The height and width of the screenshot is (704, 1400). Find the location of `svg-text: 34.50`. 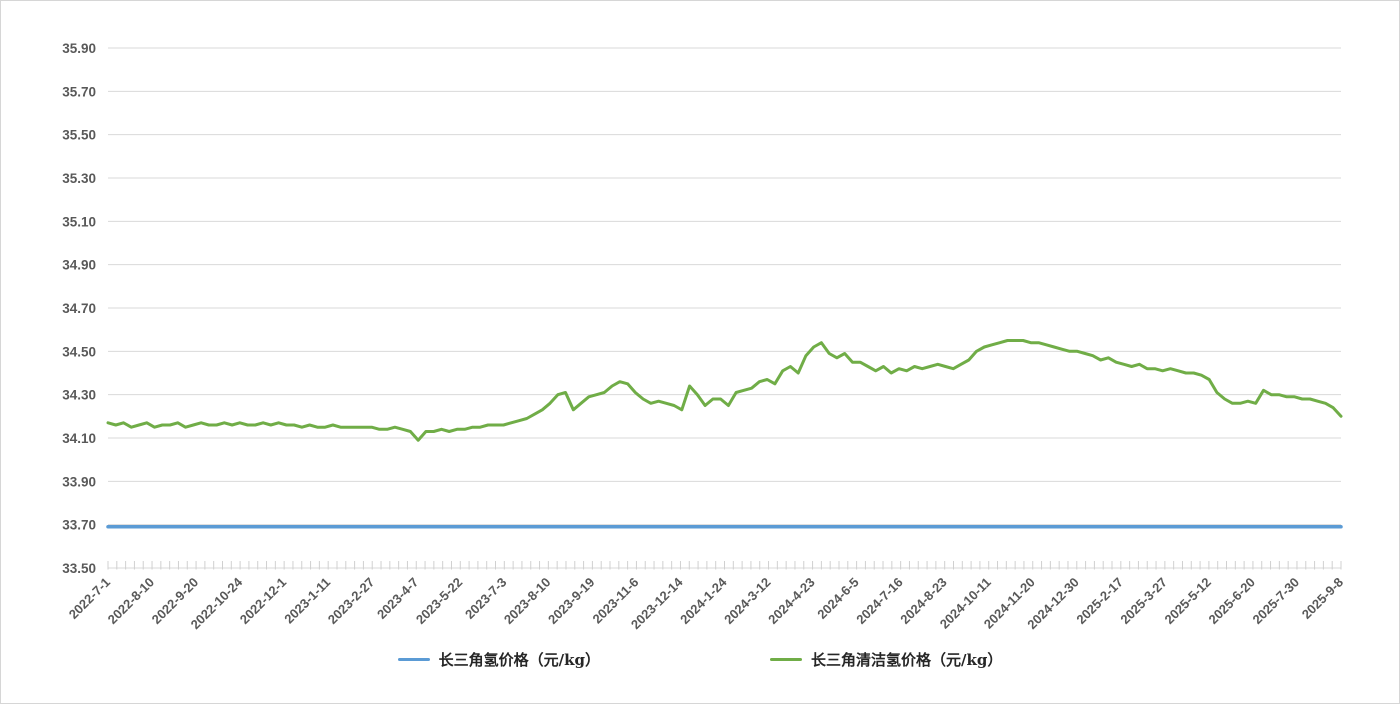

svg-text: 34.50 is located at coordinates (79, 351).